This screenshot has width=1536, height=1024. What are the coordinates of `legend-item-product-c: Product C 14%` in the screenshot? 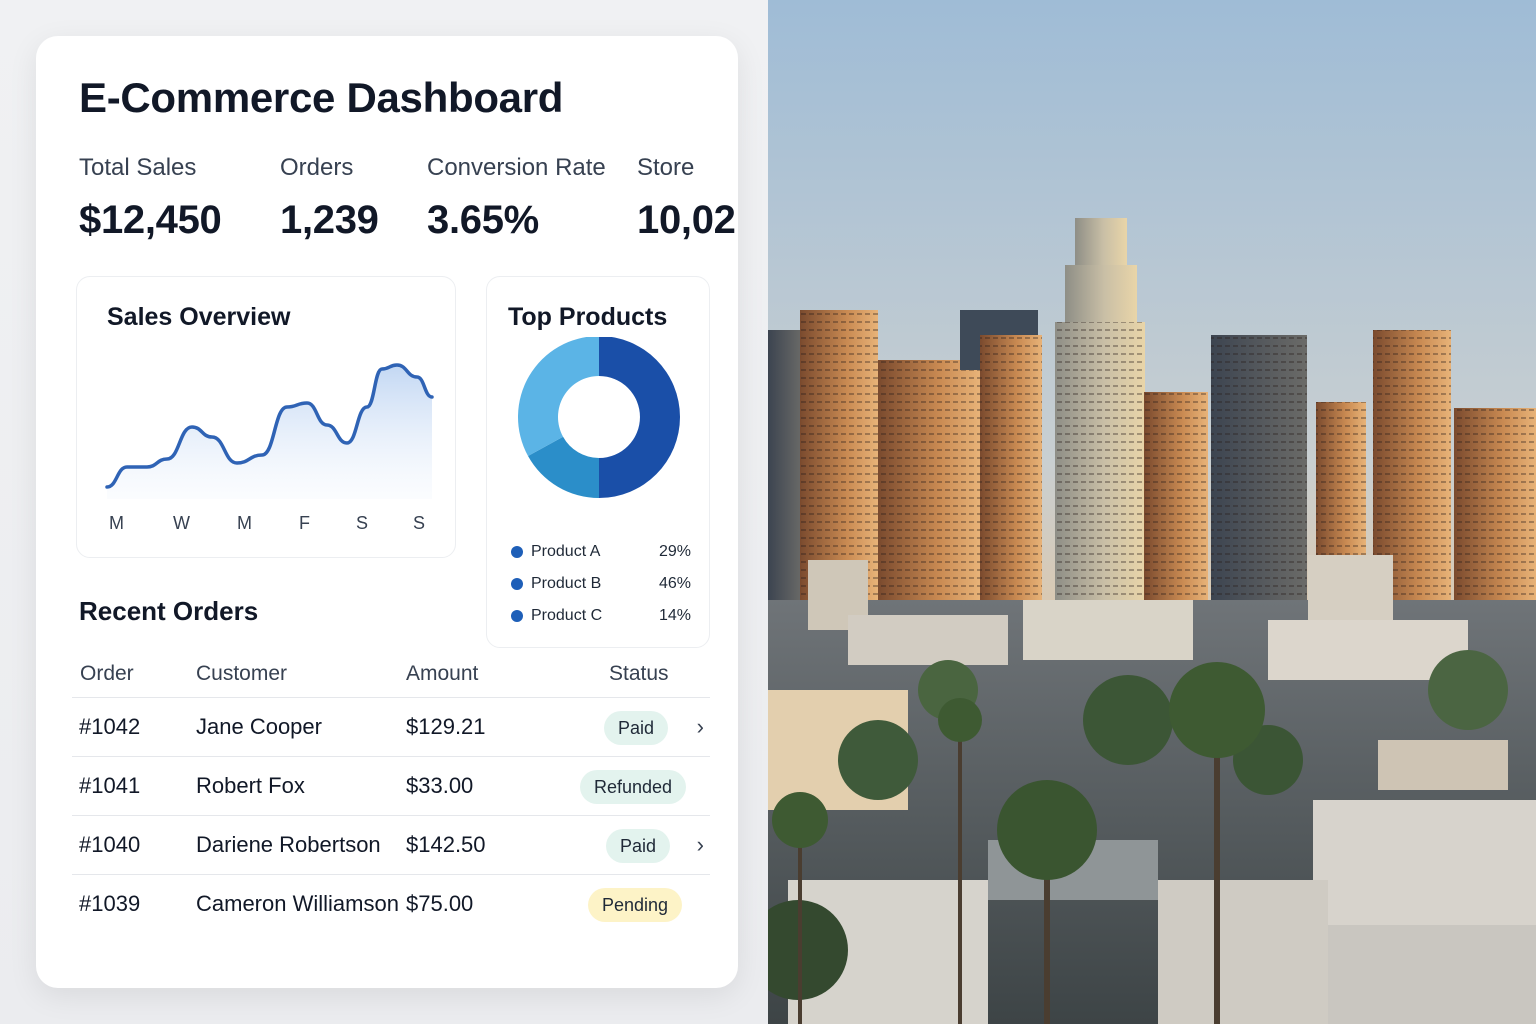 It's located at (601, 616).